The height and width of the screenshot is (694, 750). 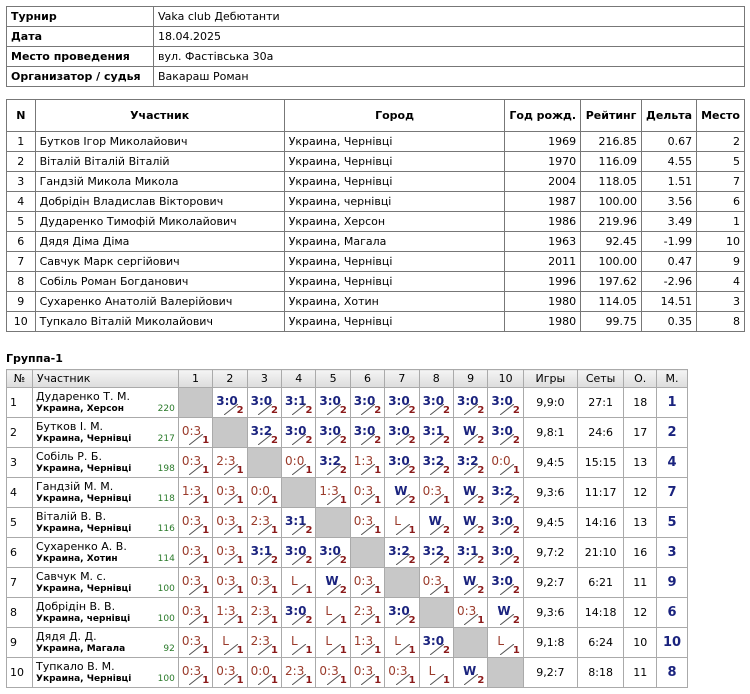 What do you see at coordinates (105, 529) in the screenshot?
I see `player-info: Украина, Чернівці 116` at bounding box center [105, 529].